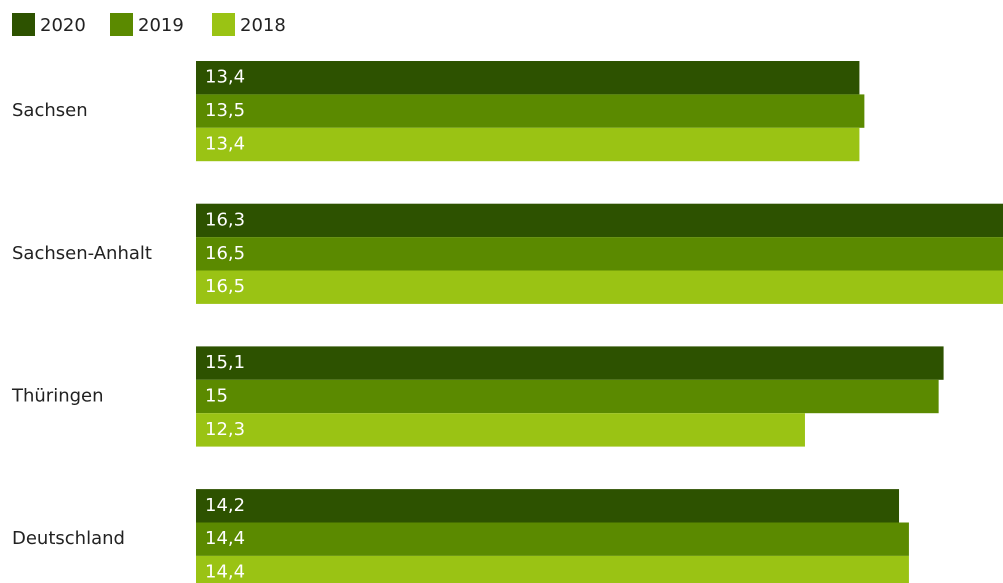 This screenshot has height=583, width=1003. I want to click on category-label: Deutschland, so click(68, 538).